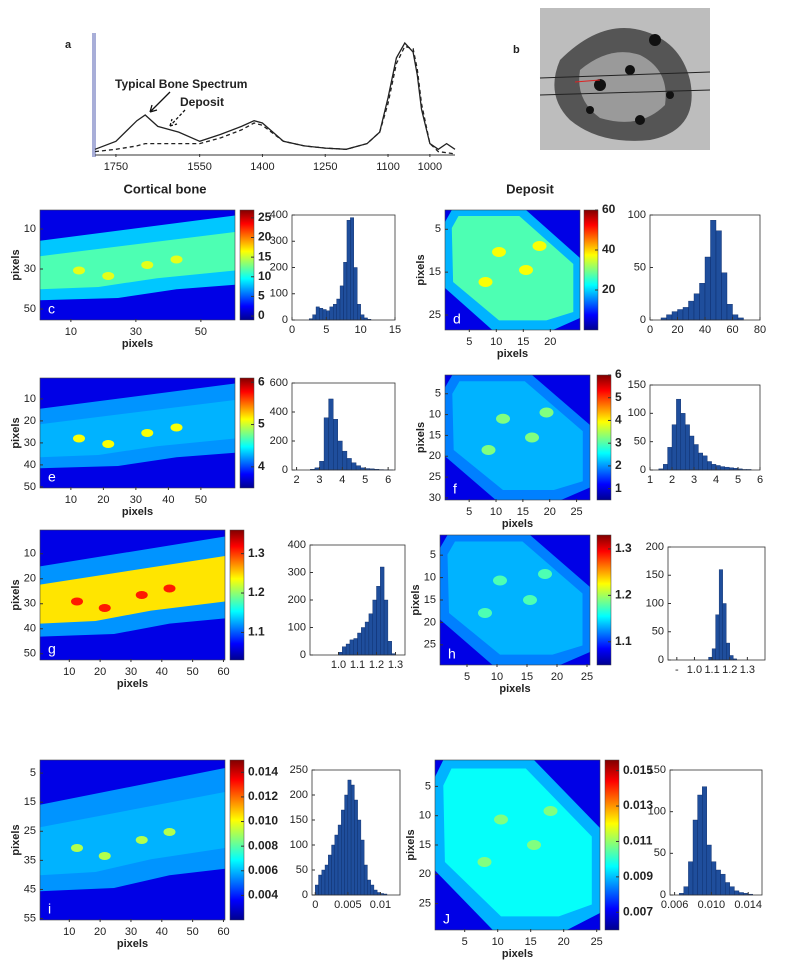 The height and width of the screenshot is (977, 800). I want to click on colorbar-tick-label: 60, so click(609, 209).